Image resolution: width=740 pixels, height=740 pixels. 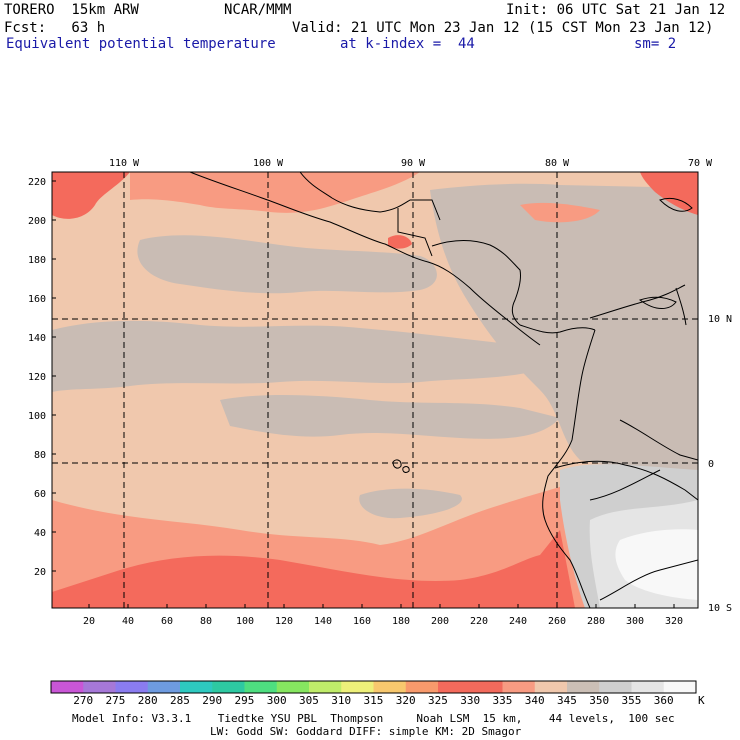 What do you see at coordinates (365, 259) in the screenshot?
I see `coast-mexico` at bounding box center [365, 259].